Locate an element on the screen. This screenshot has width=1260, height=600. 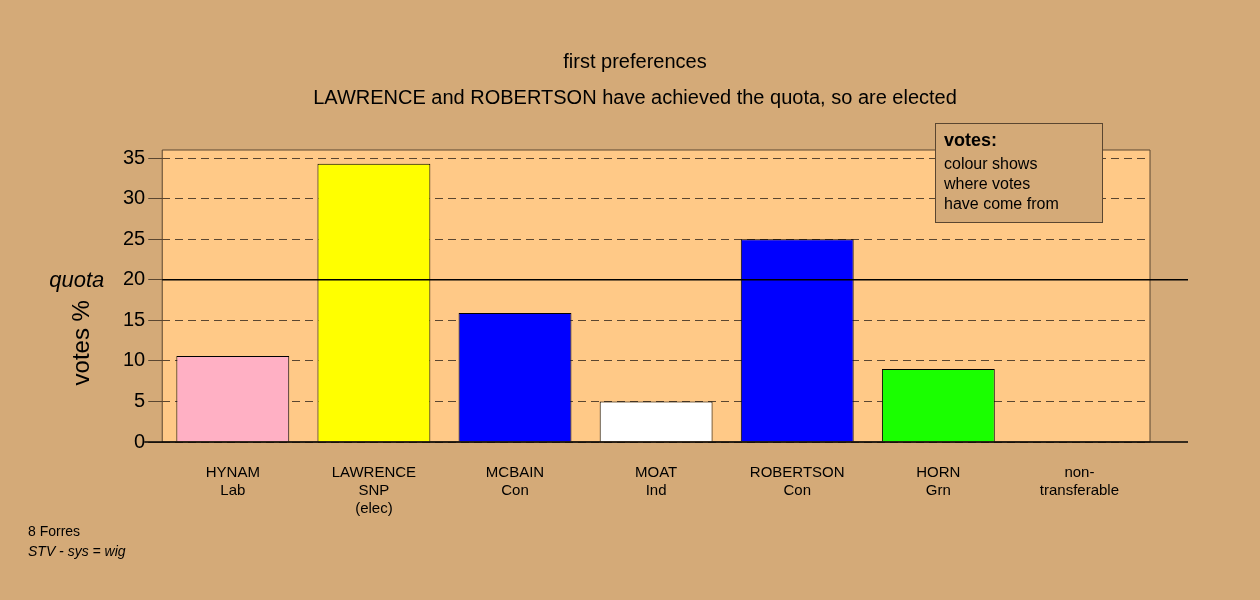
y-tick-label: 30 is located at coordinates (134, 197).